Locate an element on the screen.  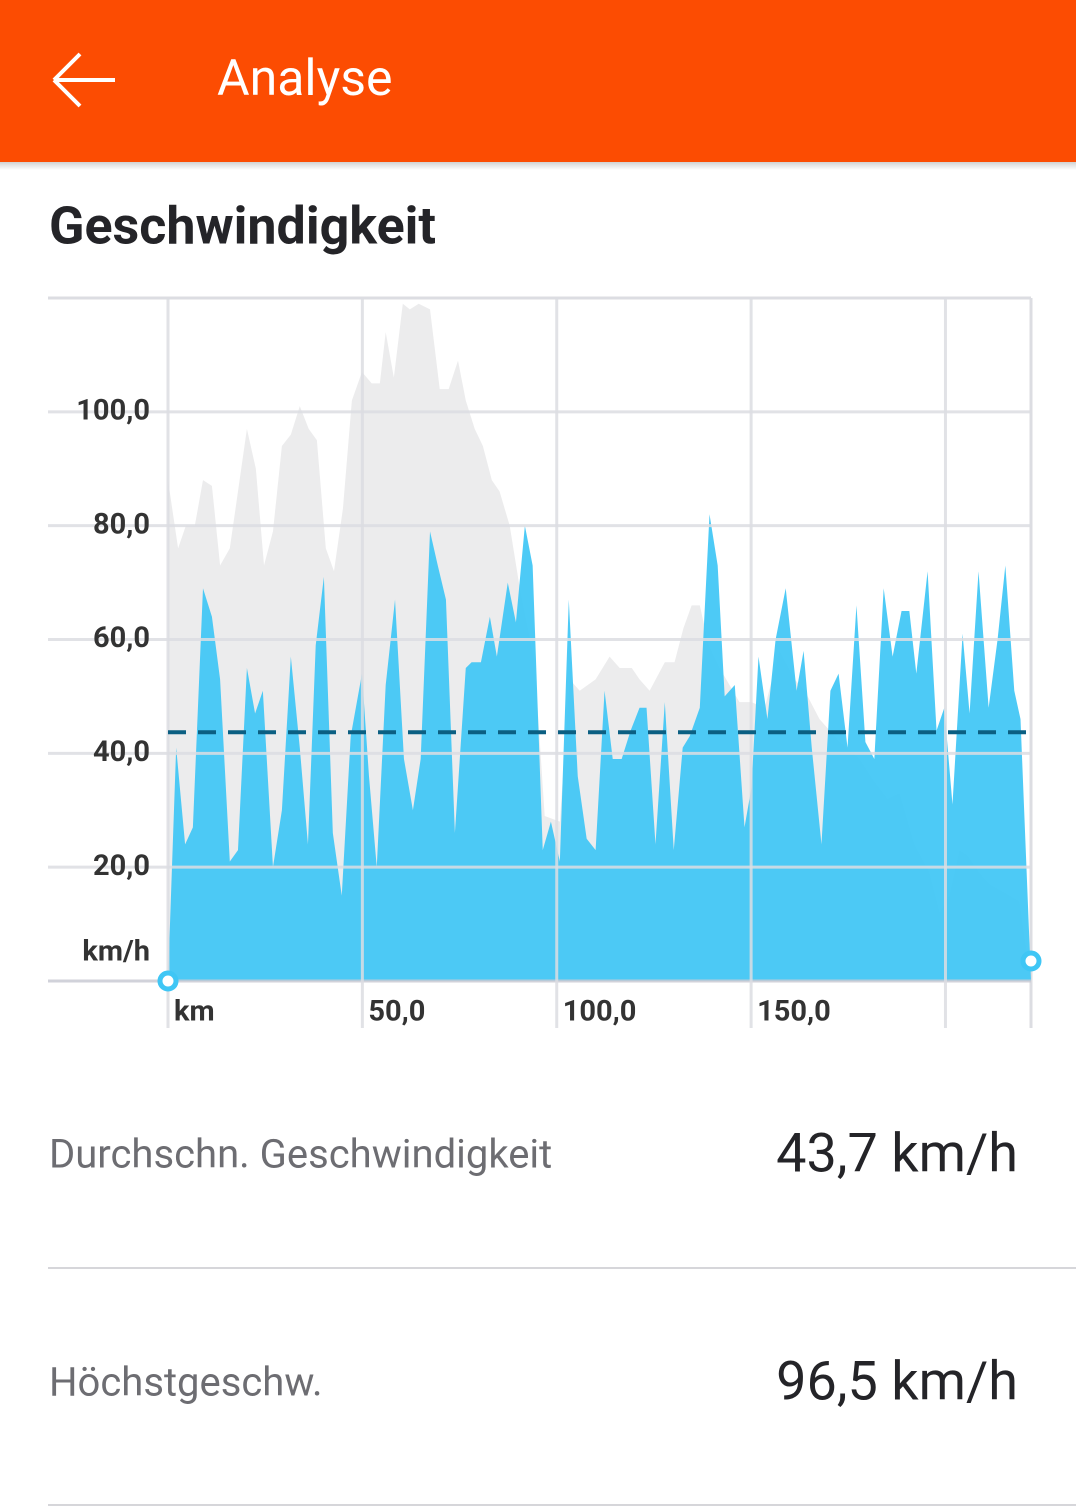
stat-label: Höchstgeschw. is located at coordinates (186, 1382).